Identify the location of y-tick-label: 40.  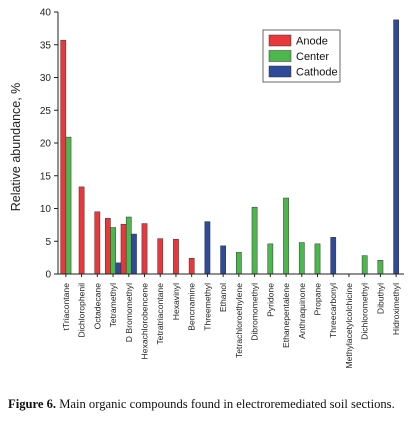
(46, 13).